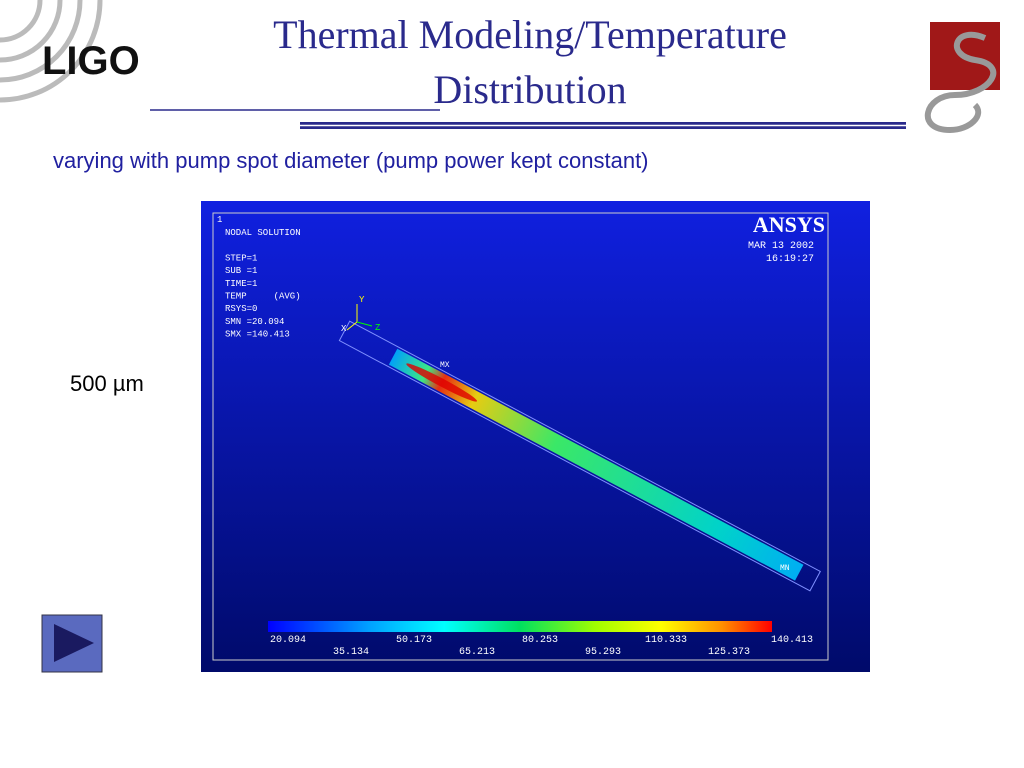 The width and height of the screenshot is (1024, 768). Describe the element at coordinates (442, 382) in the screenshot. I see `hot-spot` at that location.